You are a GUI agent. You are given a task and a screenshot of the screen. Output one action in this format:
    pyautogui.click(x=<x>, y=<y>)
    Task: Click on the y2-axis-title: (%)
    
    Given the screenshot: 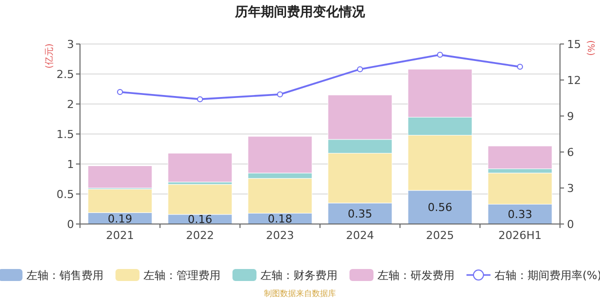 What is the action you would take?
    pyautogui.click(x=590, y=48)
    